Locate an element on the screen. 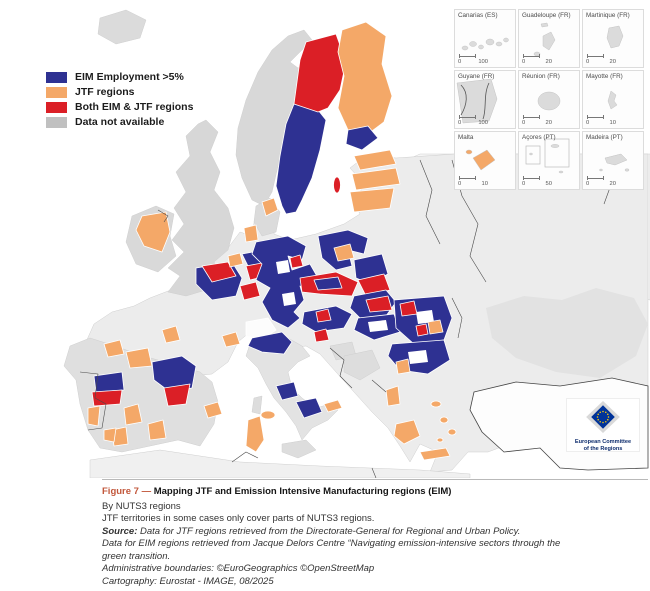  inset-madeira-pt: Madeira (PT) 0 20 is located at coordinates (613, 160).